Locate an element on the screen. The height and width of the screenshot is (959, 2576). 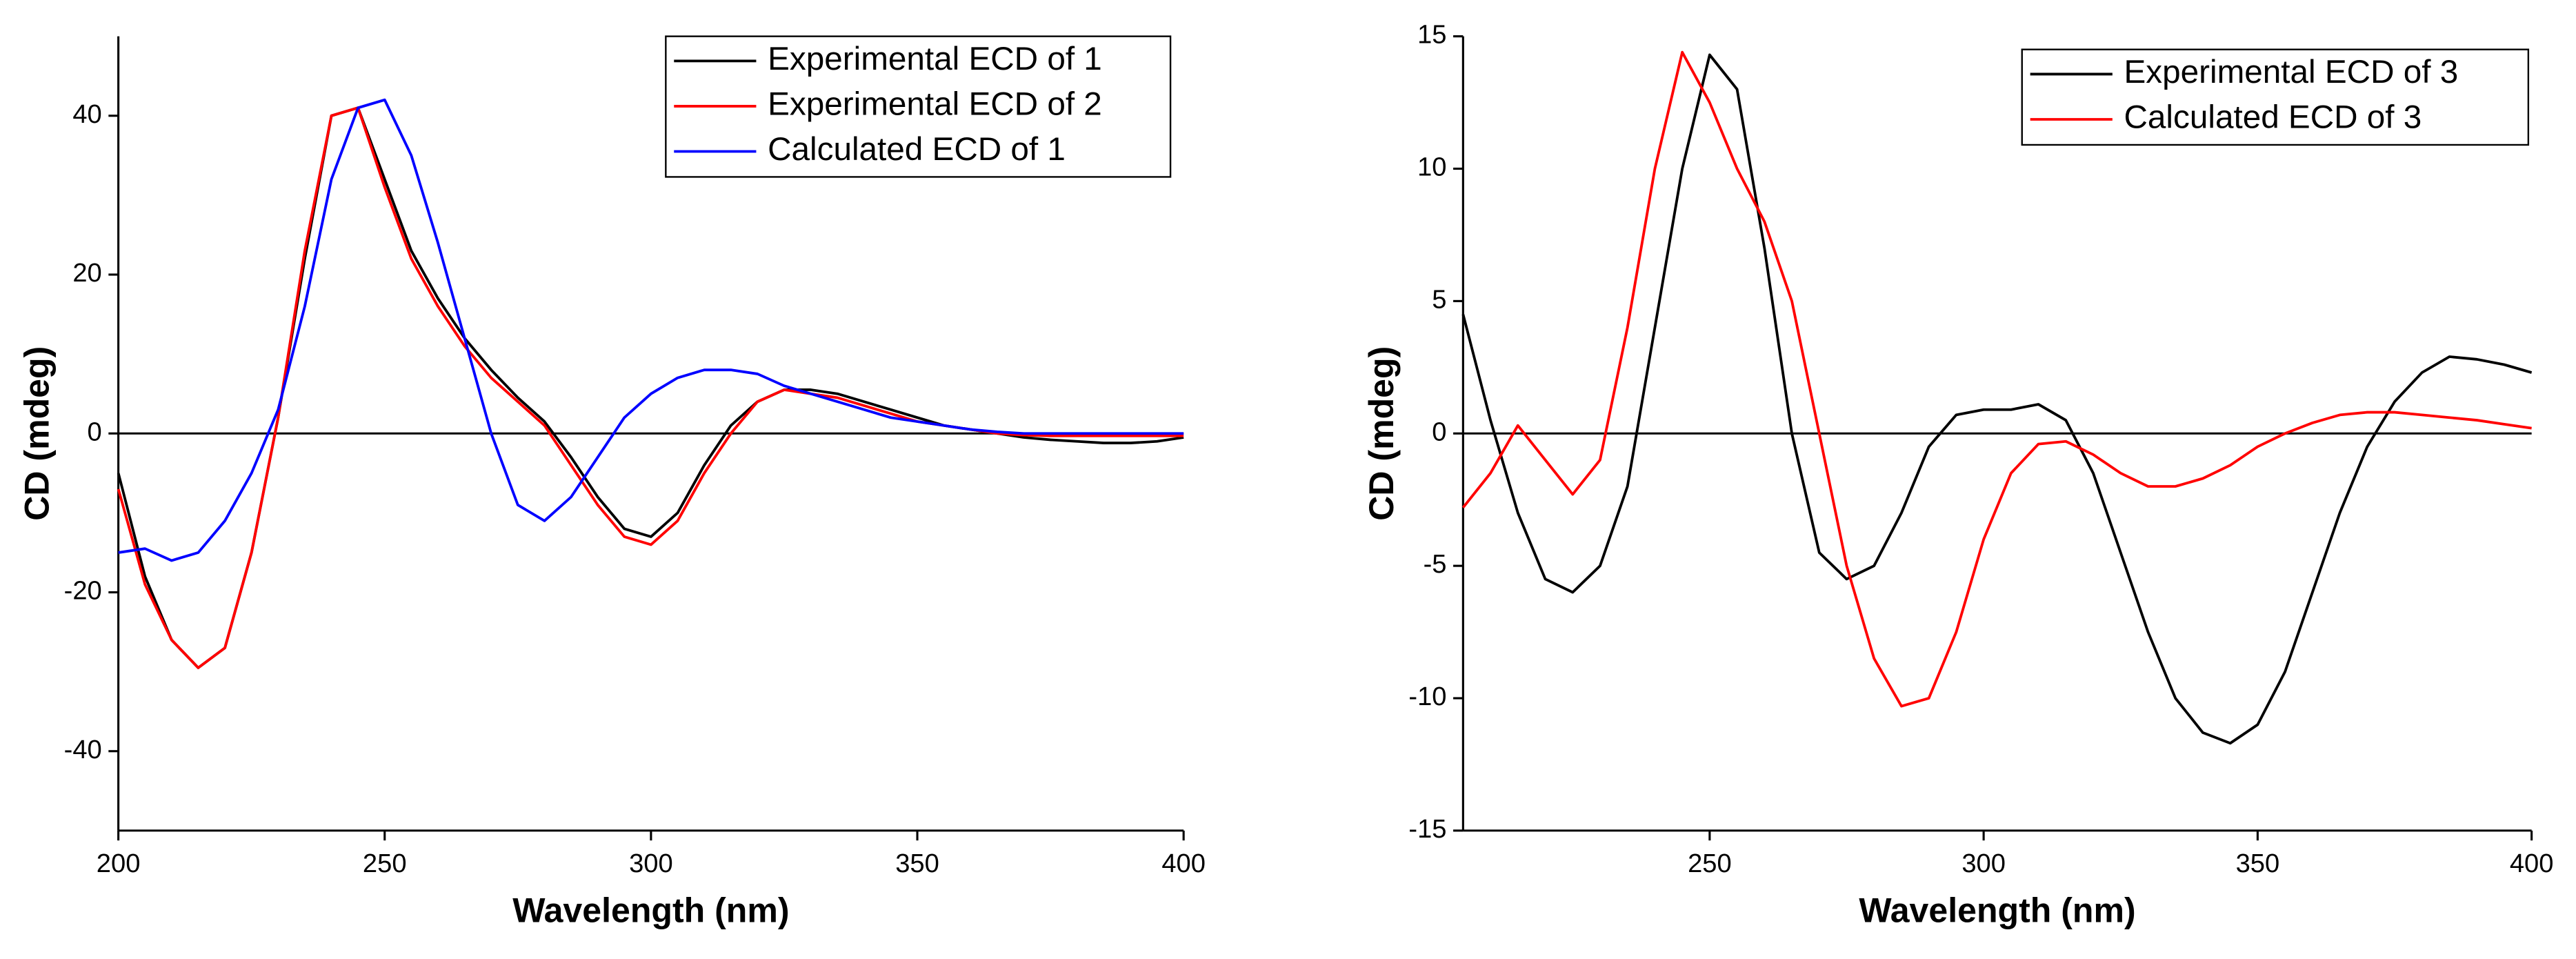
legend-label: Experimental ECD of 2 is located at coordinates (935, 104).